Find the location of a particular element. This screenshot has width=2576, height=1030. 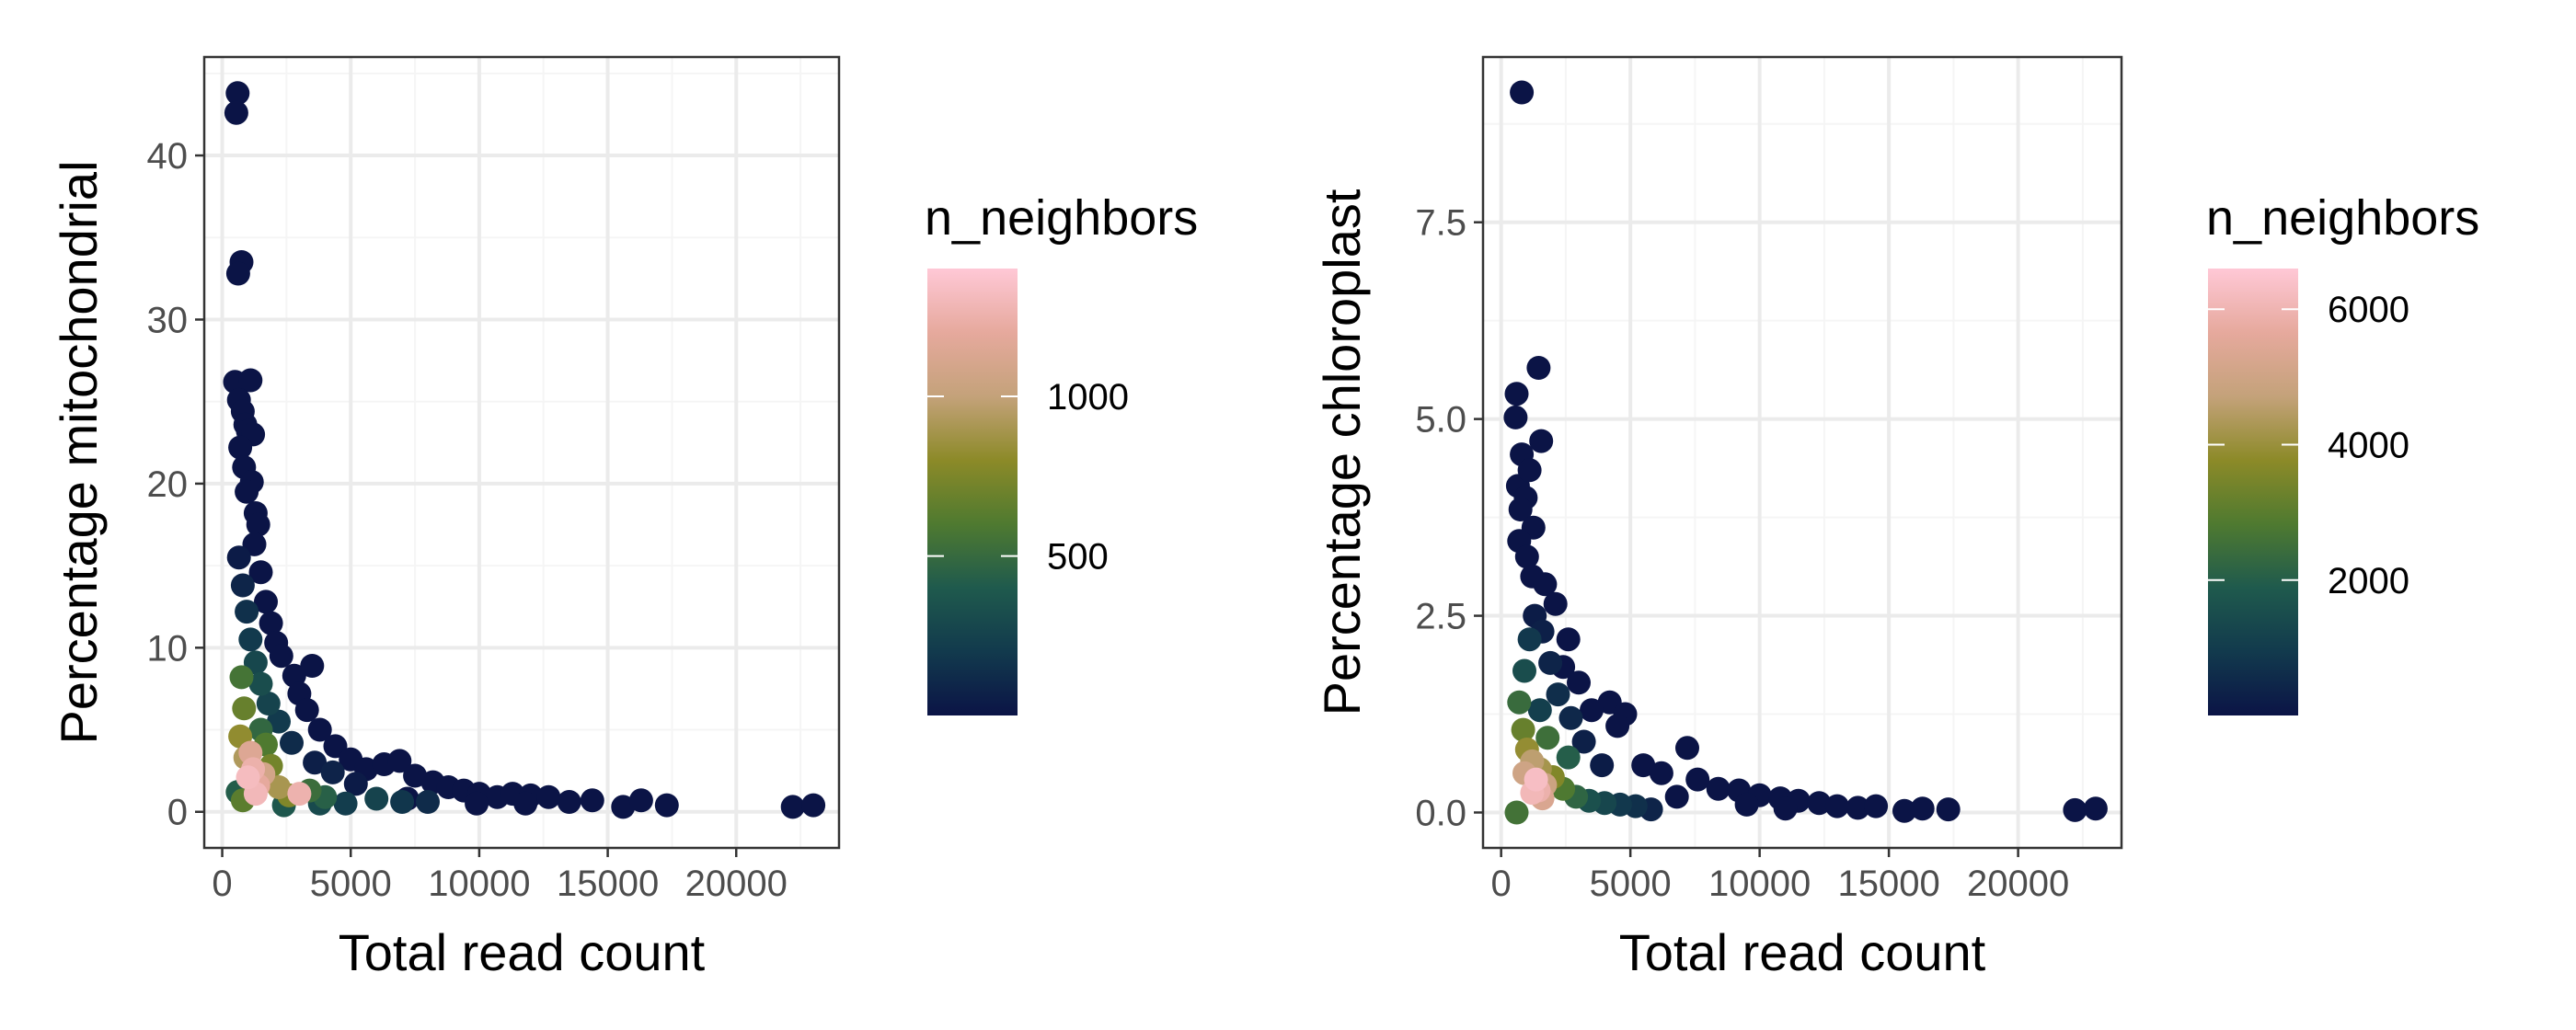

chart-2-legend-title: n_neighbors is located at coordinates (2342, 218).